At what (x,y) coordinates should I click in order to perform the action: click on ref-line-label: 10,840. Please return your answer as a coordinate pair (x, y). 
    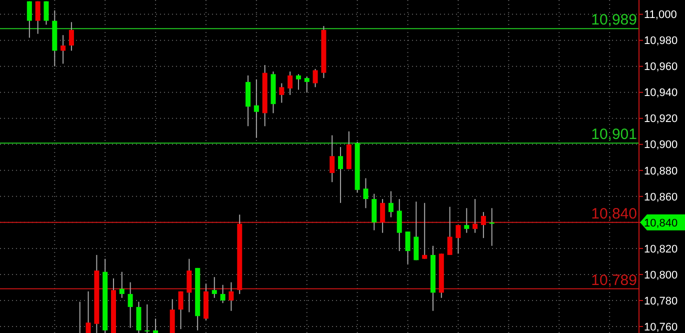
    Looking at the image, I should click on (614, 213).